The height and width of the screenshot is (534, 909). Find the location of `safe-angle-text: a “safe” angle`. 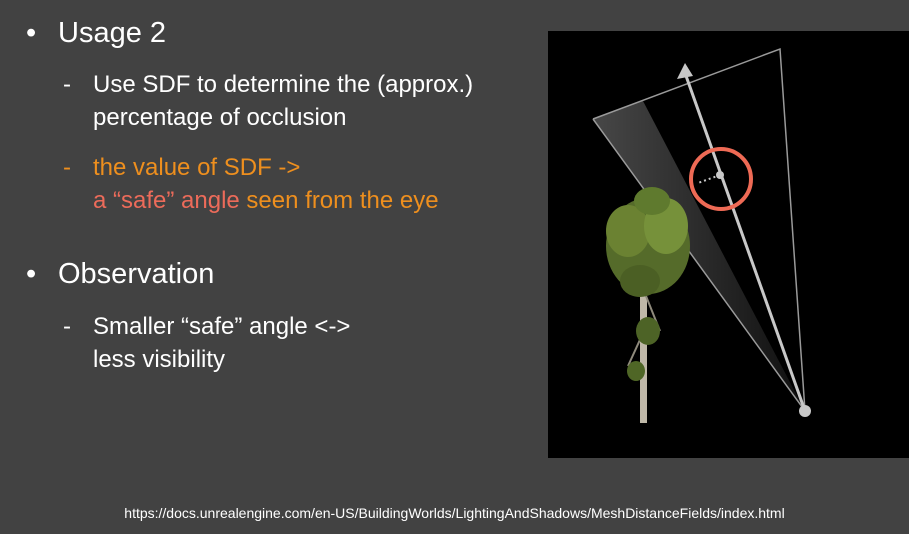

safe-angle-text: a “safe” angle is located at coordinates (166, 200).